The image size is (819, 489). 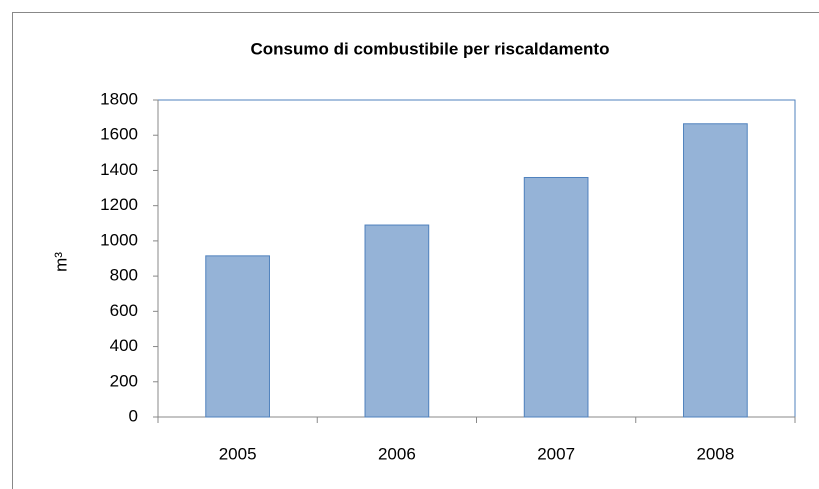 What do you see at coordinates (124, 275) in the screenshot?
I see `y-tick-label: 800` at bounding box center [124, 275].